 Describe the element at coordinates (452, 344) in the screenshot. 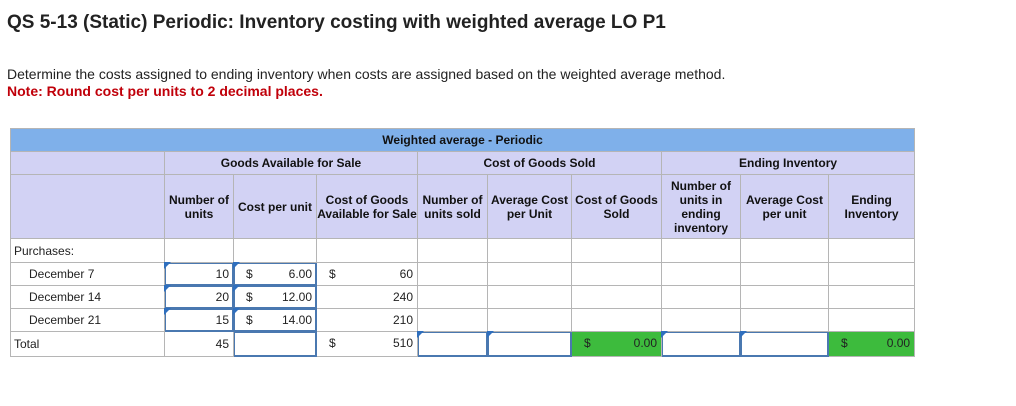

I see `units-sold-input` at that location.